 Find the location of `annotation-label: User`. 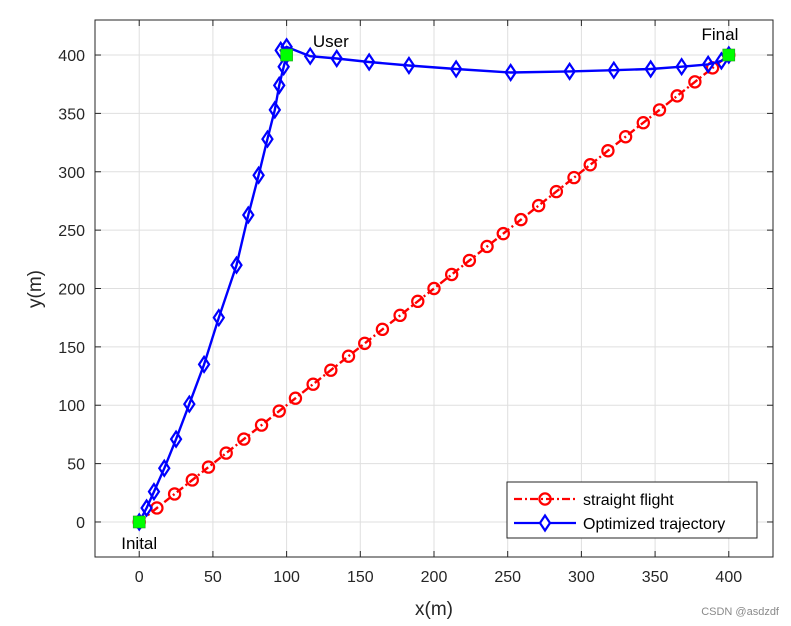

annotation-label: User is located at coordinates (331, 41).